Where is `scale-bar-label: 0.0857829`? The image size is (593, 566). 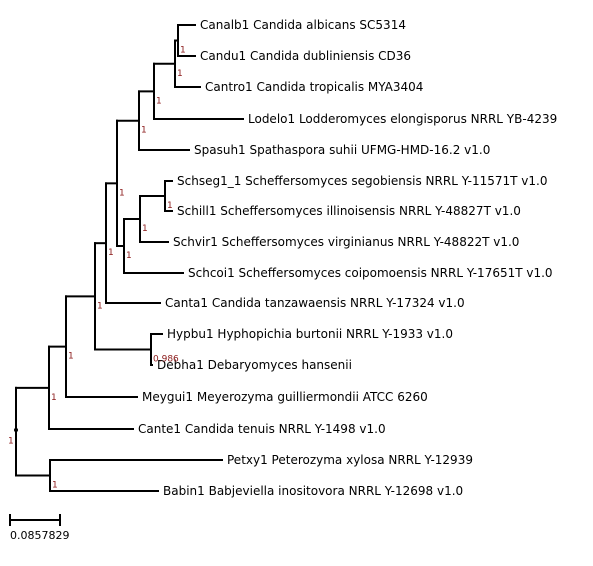
scale-bar-label: 0.0857829 is located at coordinates (40, 535).